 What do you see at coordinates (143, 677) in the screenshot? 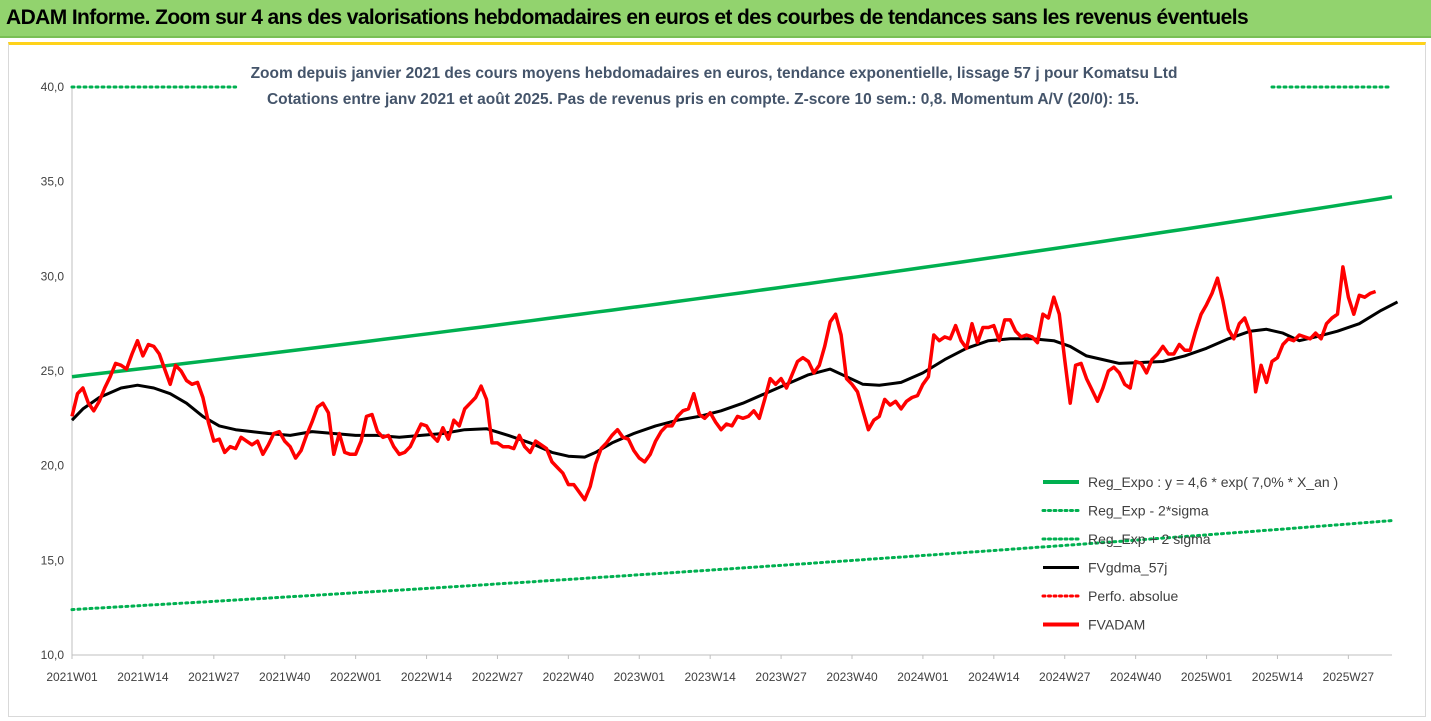
I see `x-tick-label: 2021W14` at bounding box center [143, 677].